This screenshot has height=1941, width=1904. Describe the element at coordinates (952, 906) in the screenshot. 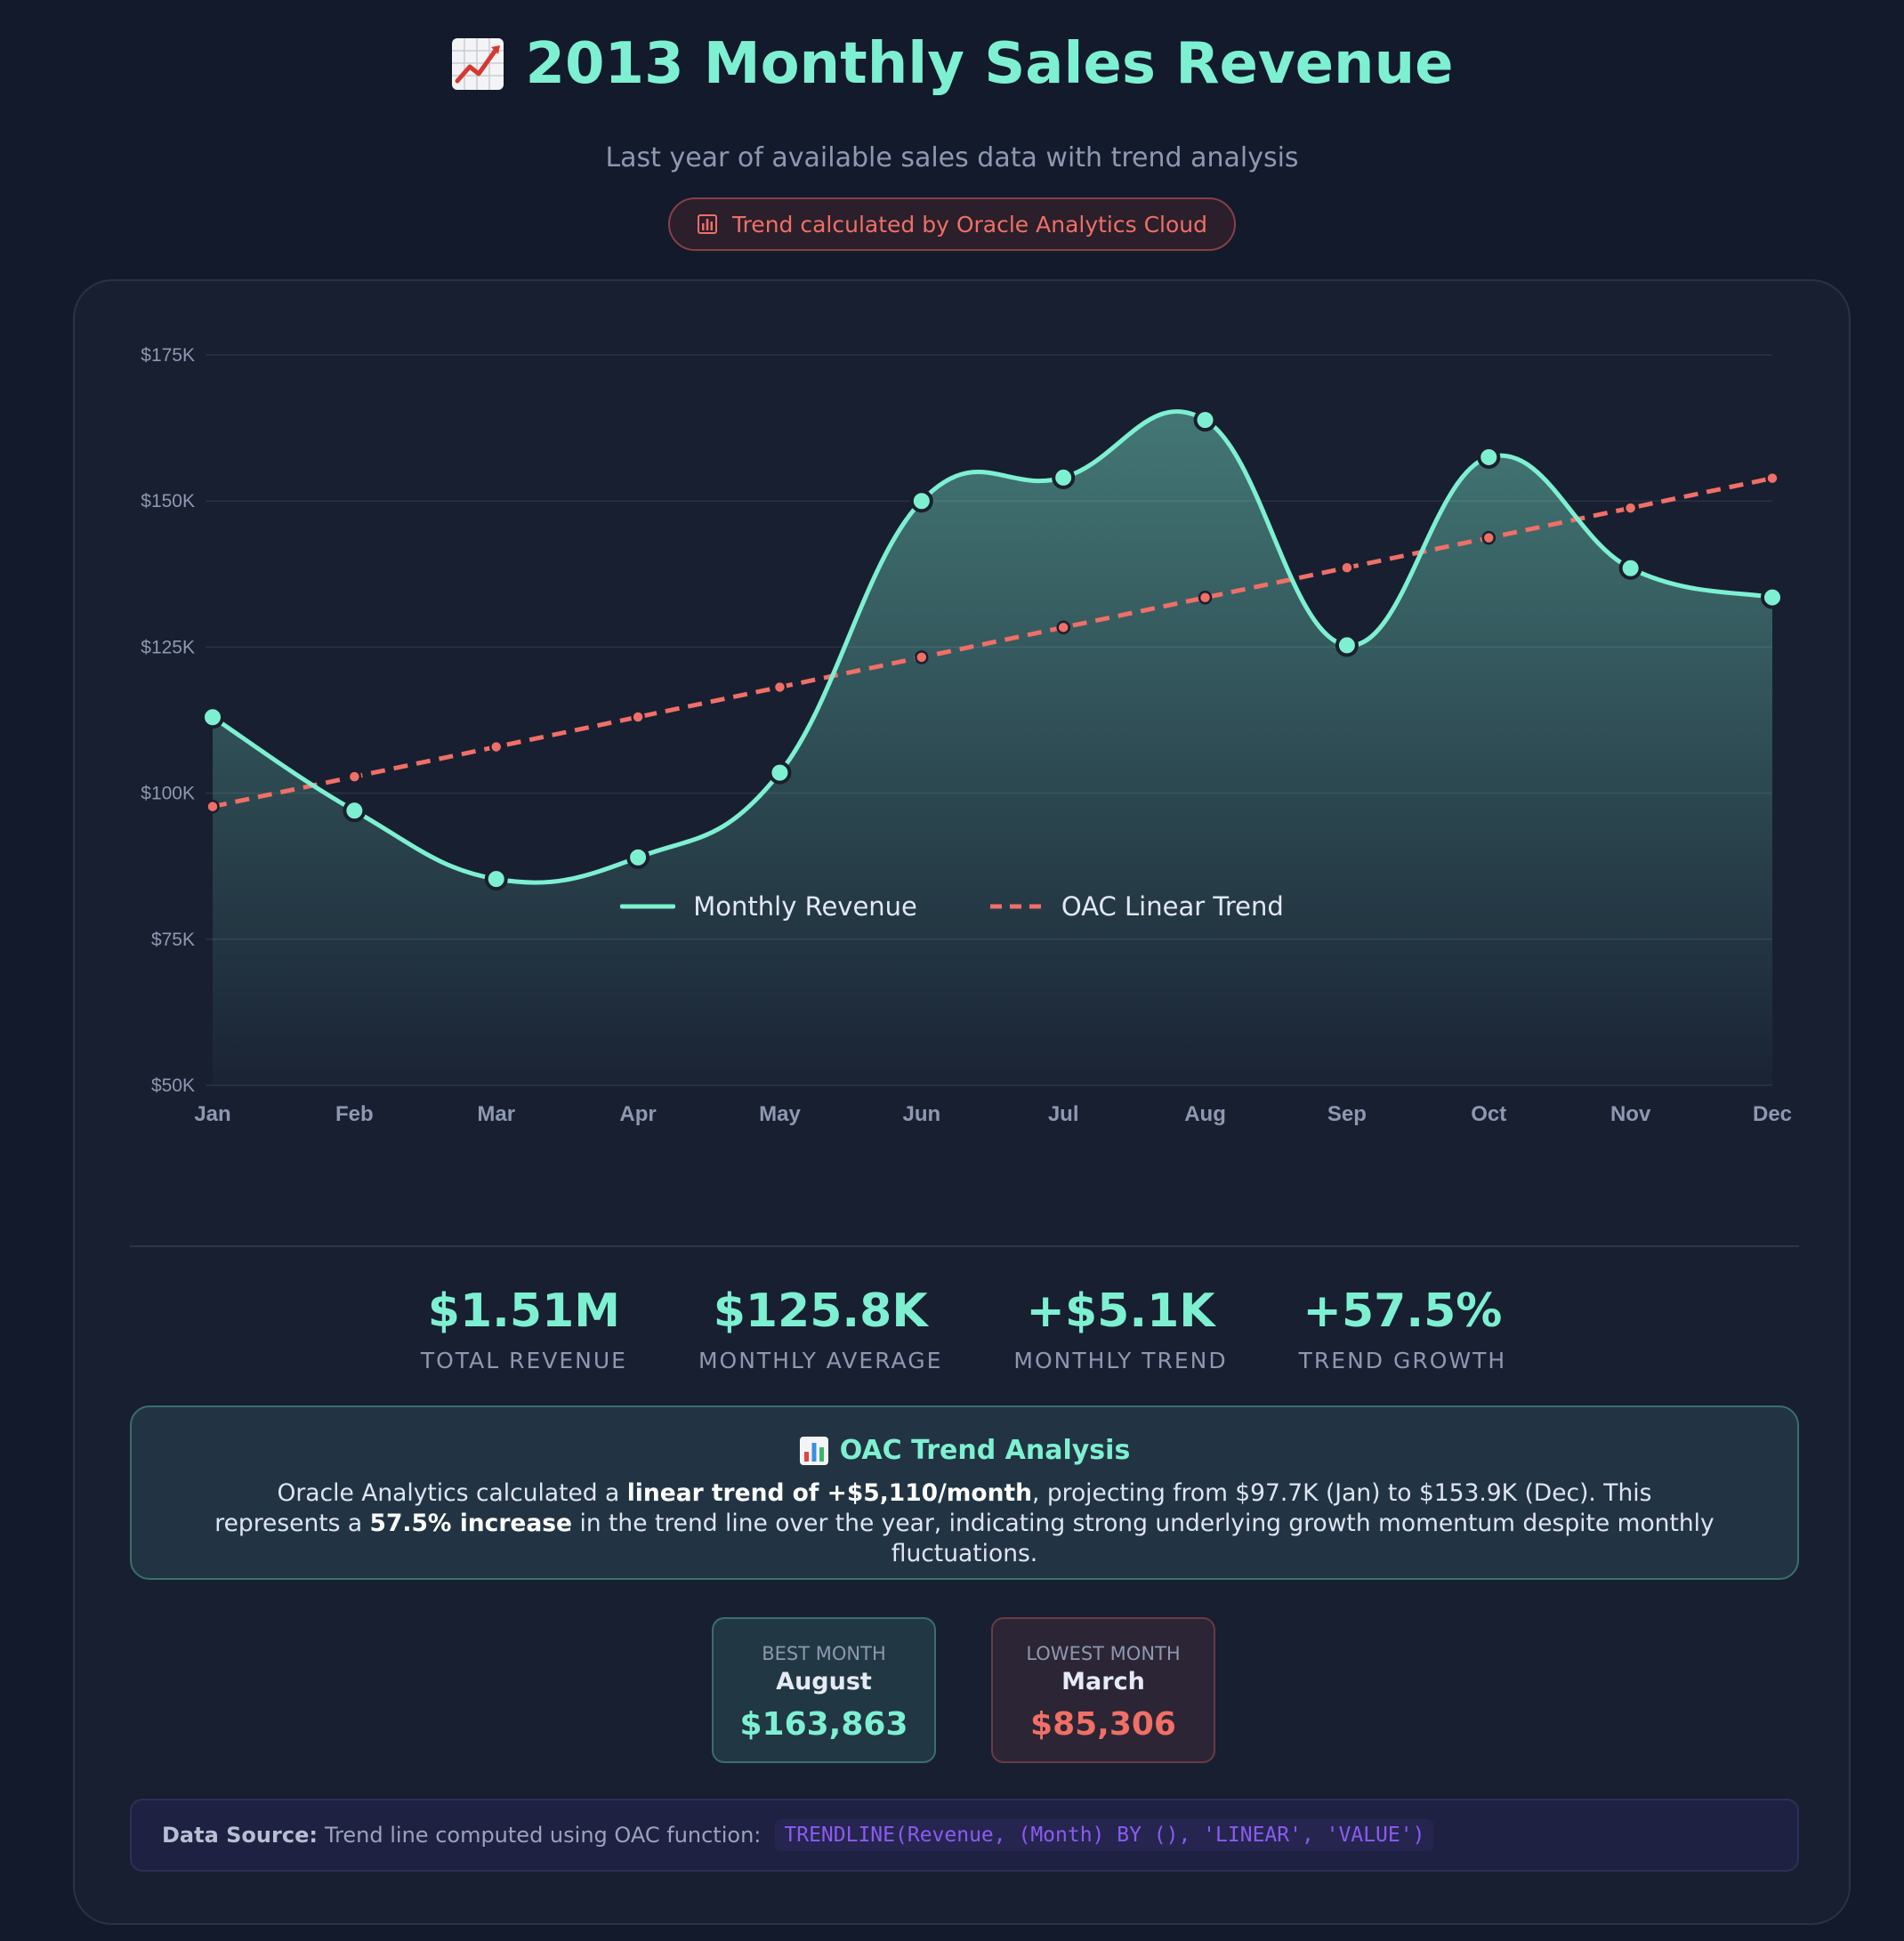

I see `chart-legend: Monthly Revenue OAC Linear Trend` at that location.